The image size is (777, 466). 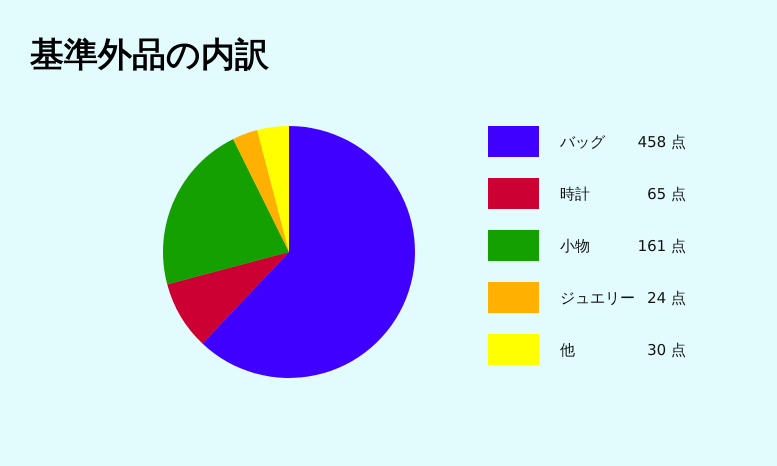 I want to click on data-label: 161 点, so click(x=662, y=246).